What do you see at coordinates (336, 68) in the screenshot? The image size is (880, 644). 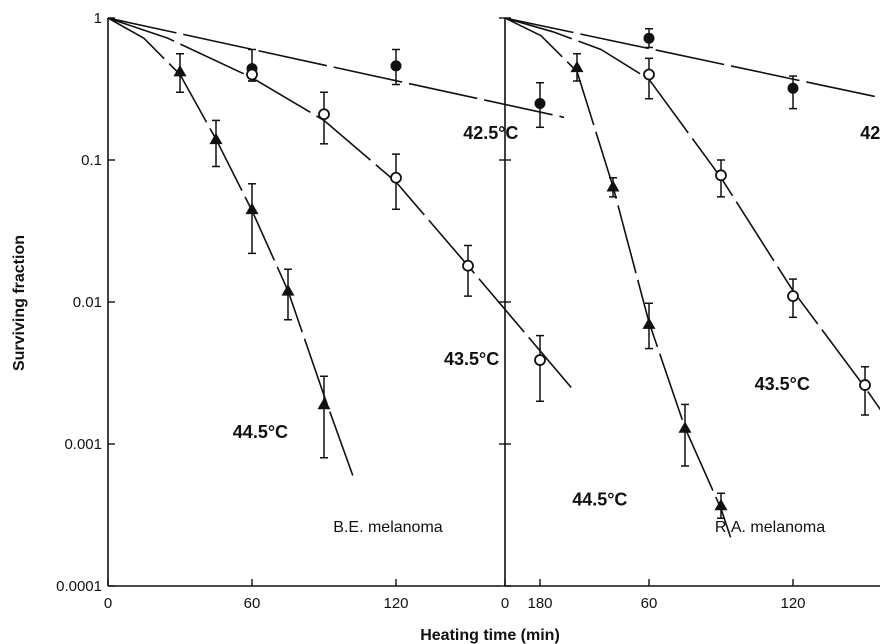 I see `panel-1-fit-line` at bounding box center [336, 68].